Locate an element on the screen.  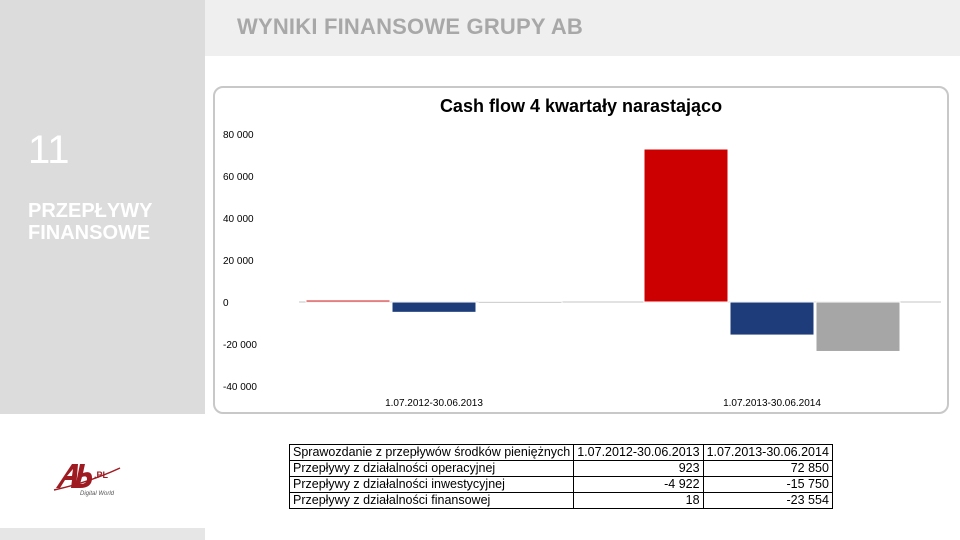
x-tick-label: 1.07.2012-30.06.2013 is located at coordinates (434, 403).